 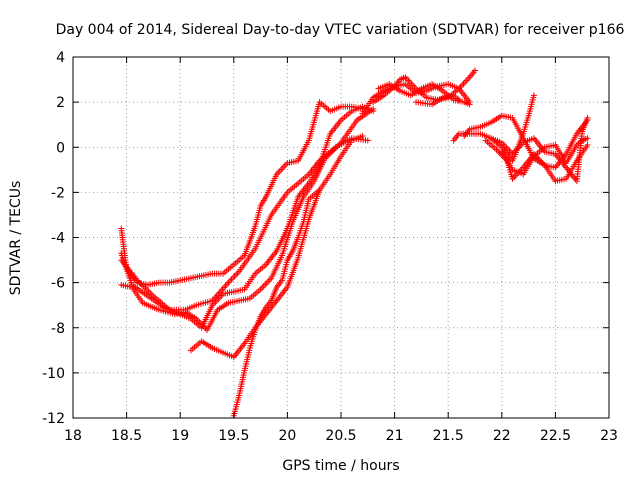 I want to click on series-sat-n, so click(x=539, y=149).